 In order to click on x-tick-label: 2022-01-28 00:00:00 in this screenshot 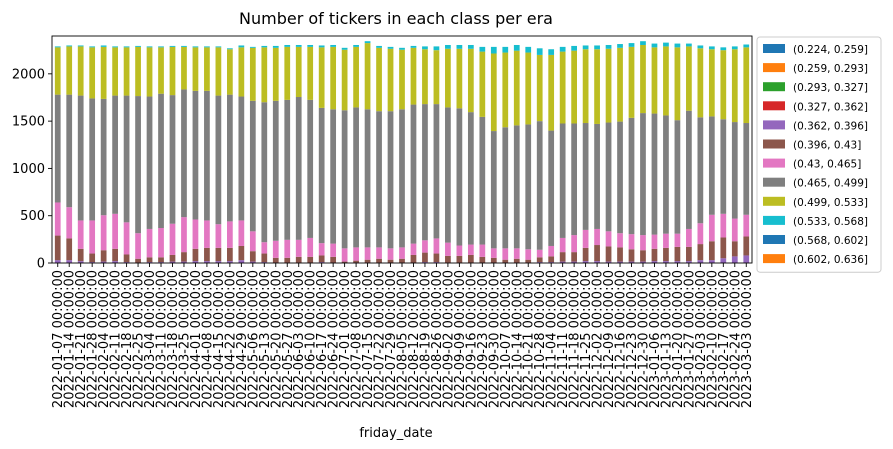, I will do `click(93, 339)`.